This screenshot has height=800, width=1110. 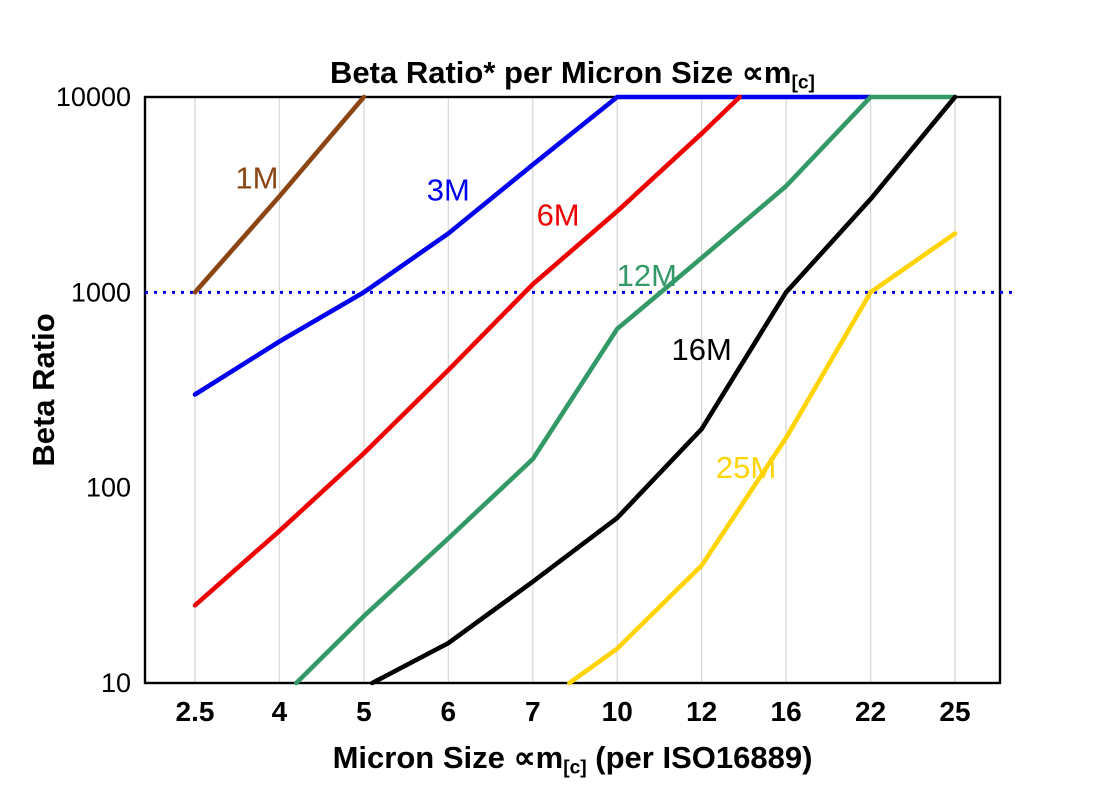 What do you see at coordinates (280, 711) in the screenshot?
I see `x-tick-4: 4` at bounding box center [280, 711].